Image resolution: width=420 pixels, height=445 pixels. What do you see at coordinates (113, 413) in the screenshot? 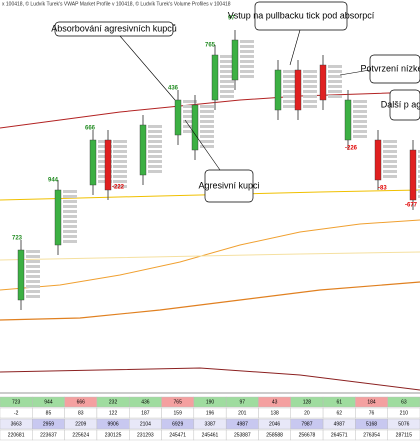
I see `table-value: 122` at bounding box center [113, 413].